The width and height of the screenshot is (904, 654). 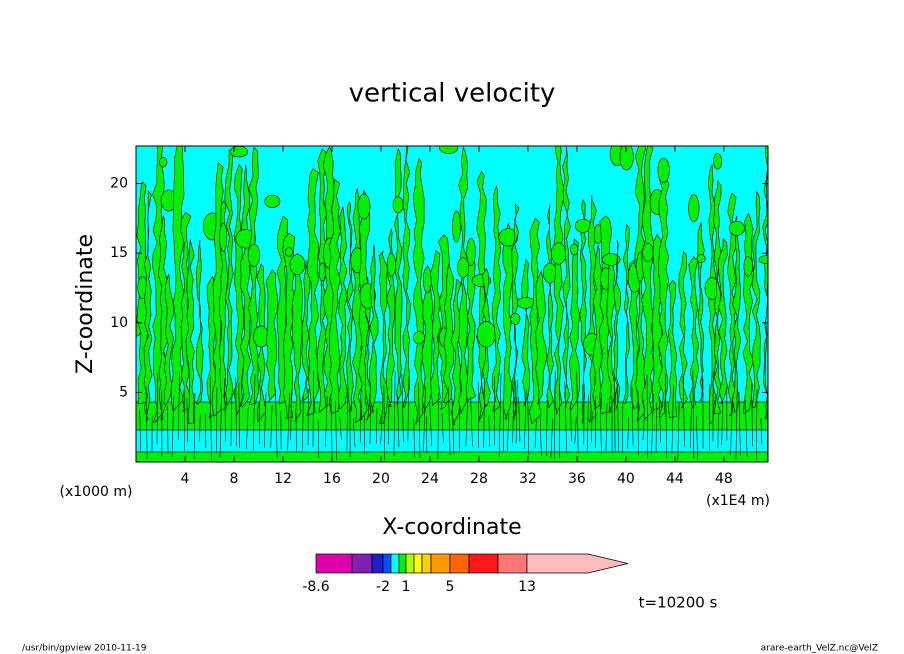 I want to click on x-tick-label: 32, so click(x=528, y=479).